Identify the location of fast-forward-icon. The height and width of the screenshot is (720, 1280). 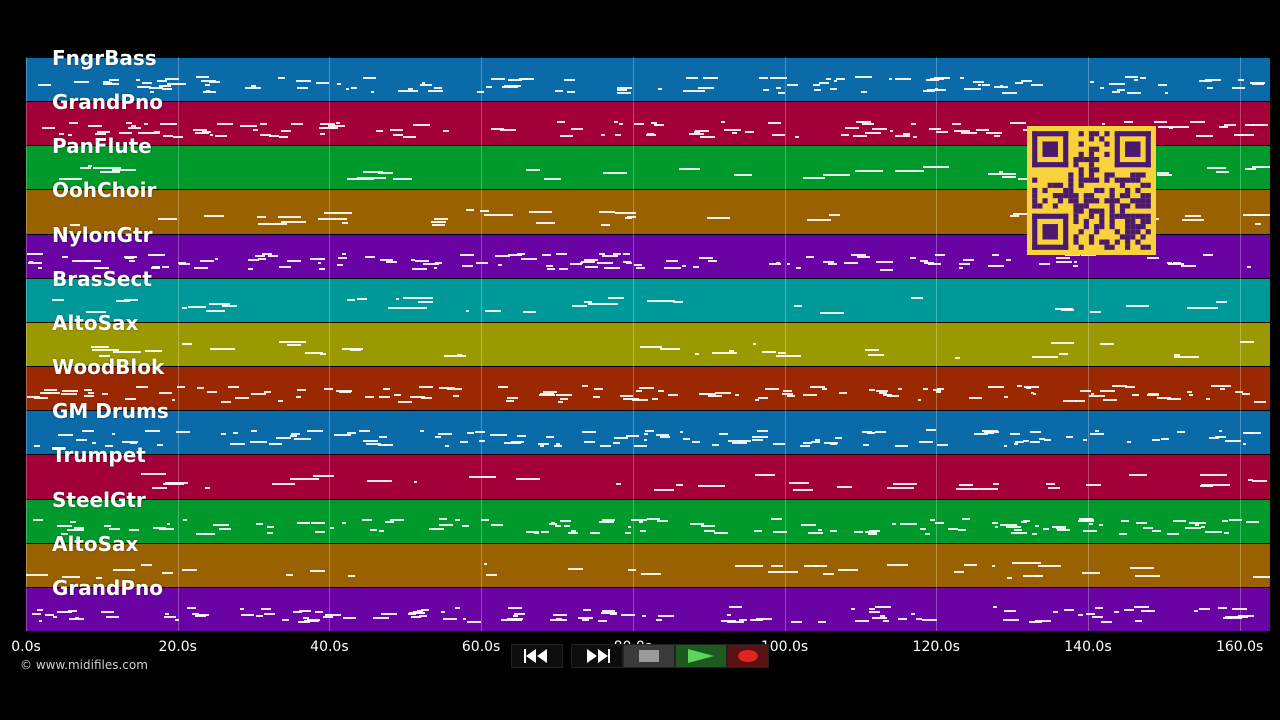
(598, 656).